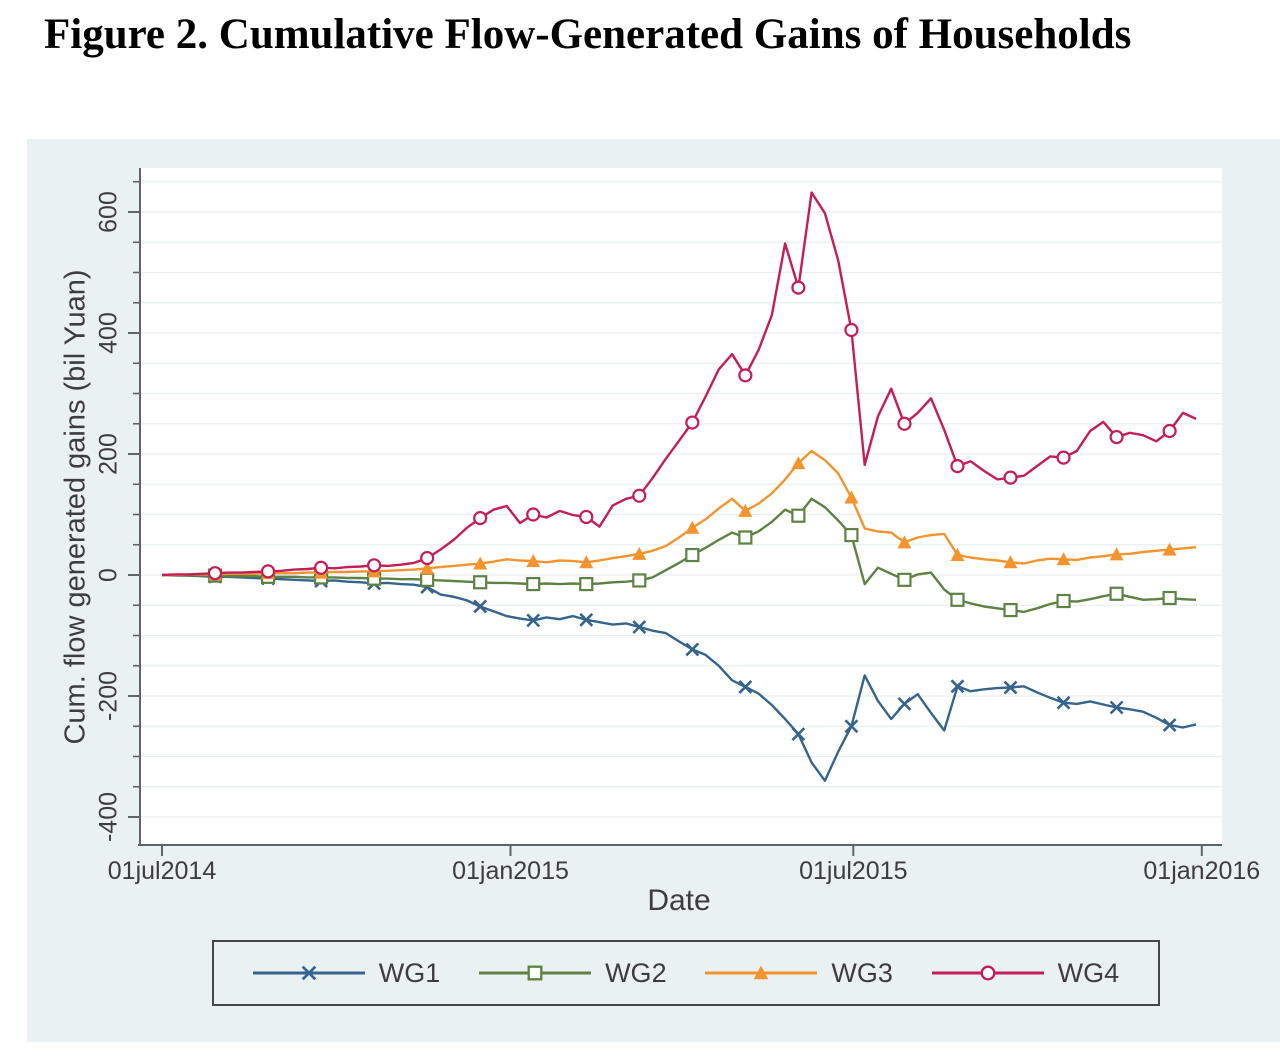 This screenshot has height=1056, width=1280. What do you see at coordinates (108, 212) in the screenshot?
I see `y-tick-label: 600` at bounding box center [108, 212].